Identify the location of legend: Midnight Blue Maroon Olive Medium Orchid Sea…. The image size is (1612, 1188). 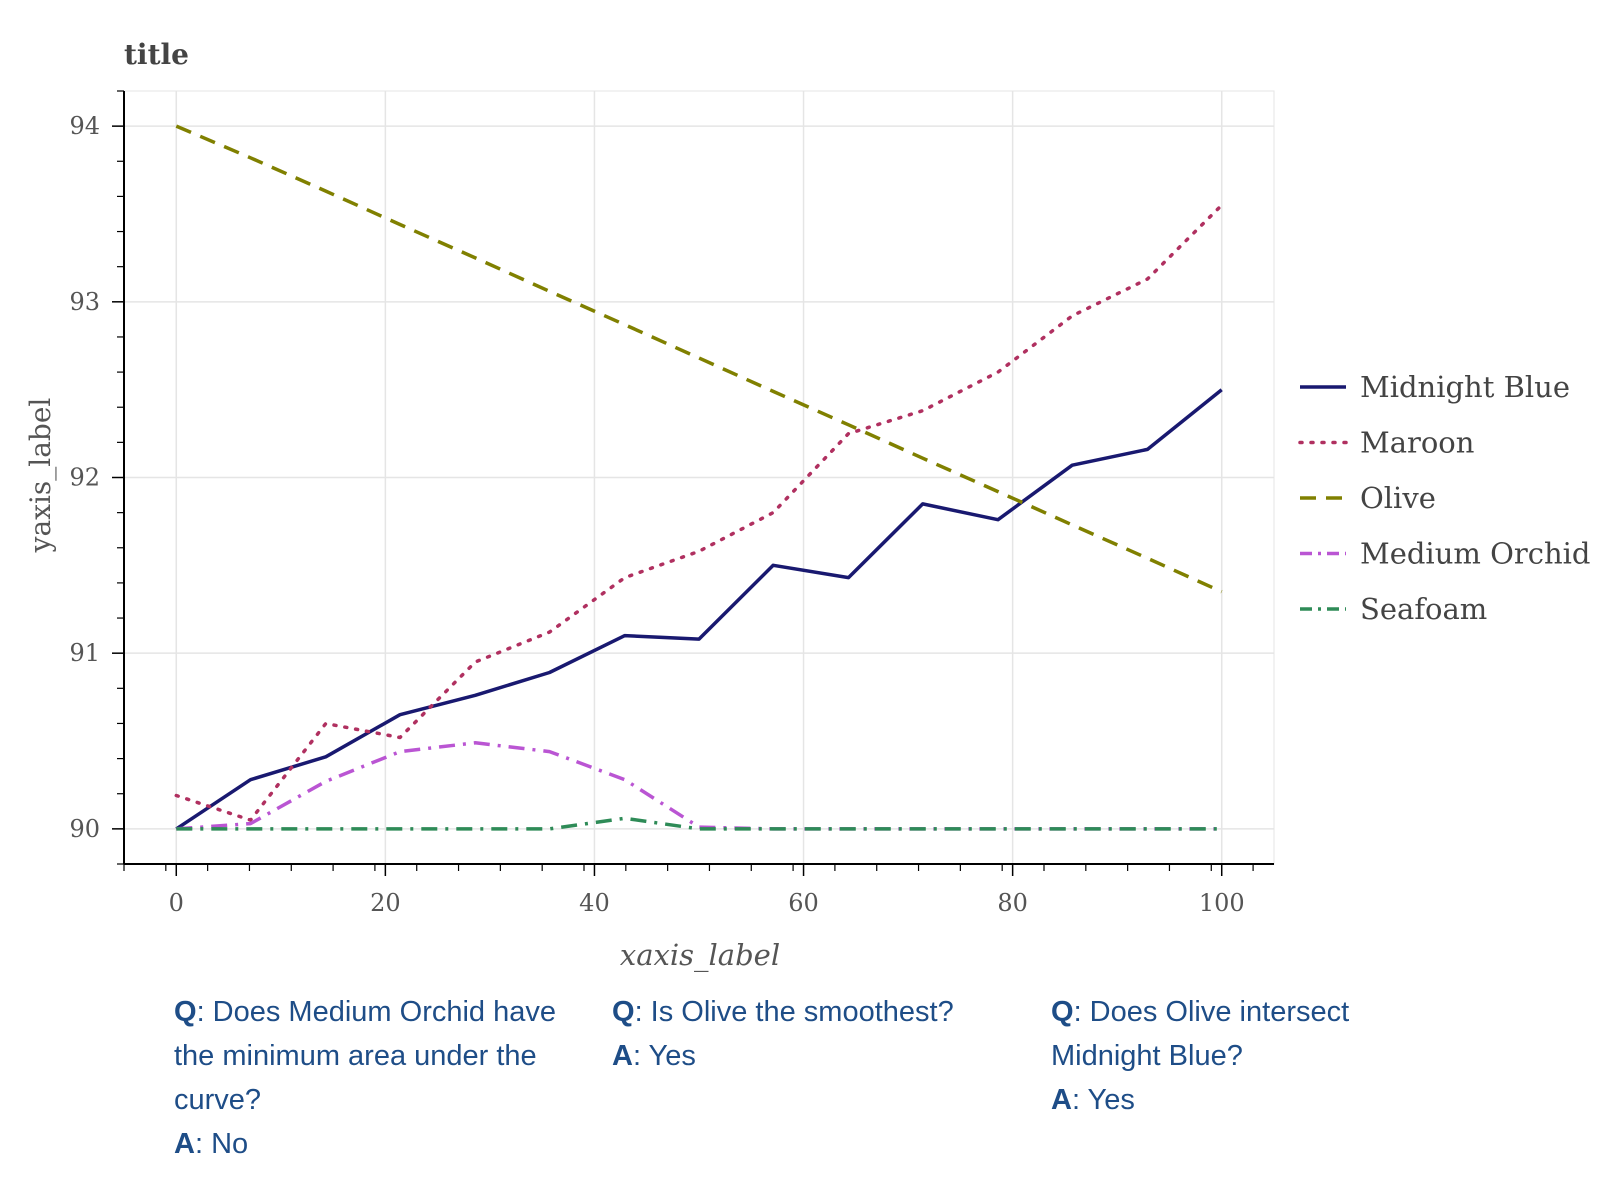
(1444, 498).